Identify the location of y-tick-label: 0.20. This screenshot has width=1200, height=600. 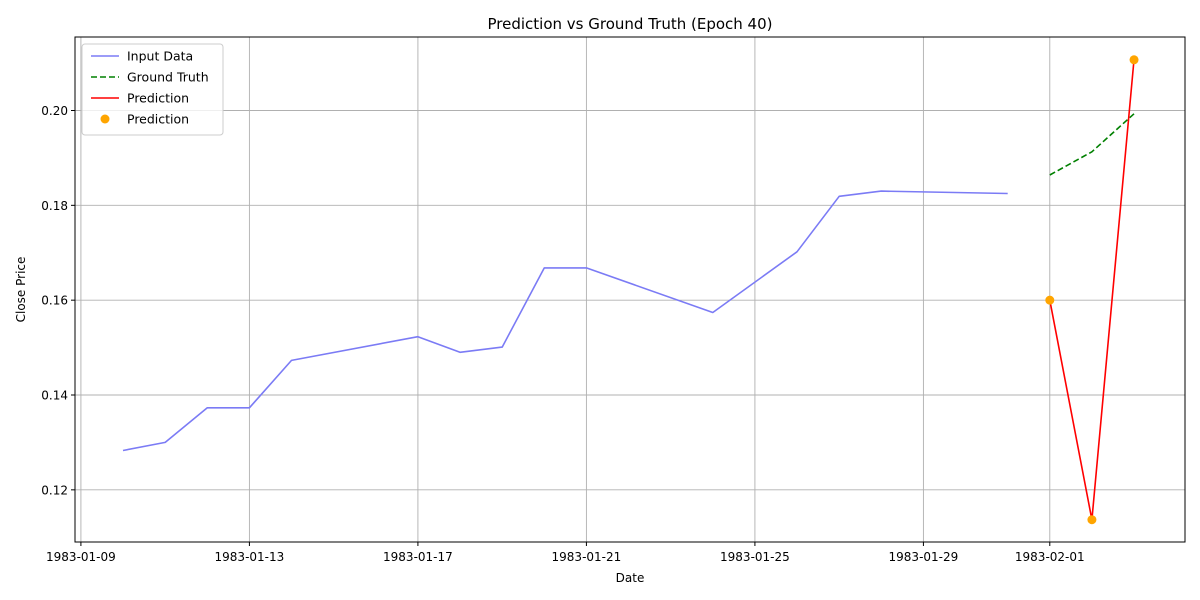
(54, 111).